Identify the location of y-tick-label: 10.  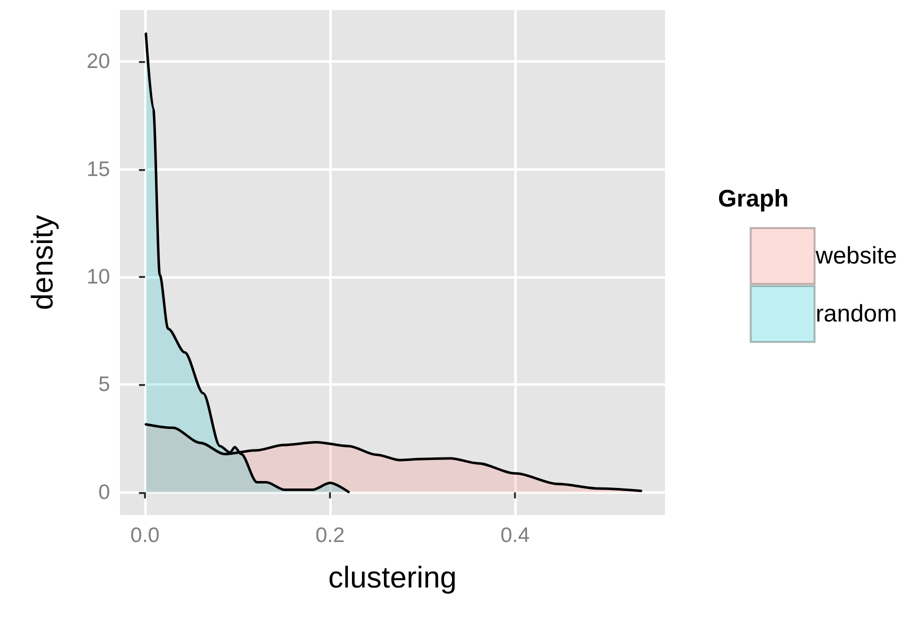
(98, 277).